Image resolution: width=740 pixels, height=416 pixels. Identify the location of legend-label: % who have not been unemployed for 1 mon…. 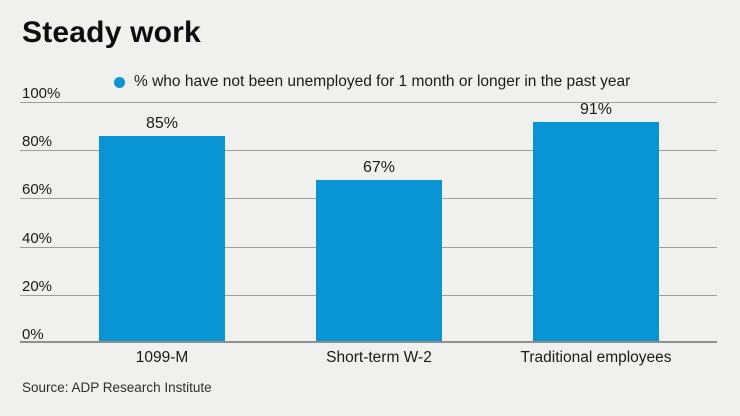
(382, 81).